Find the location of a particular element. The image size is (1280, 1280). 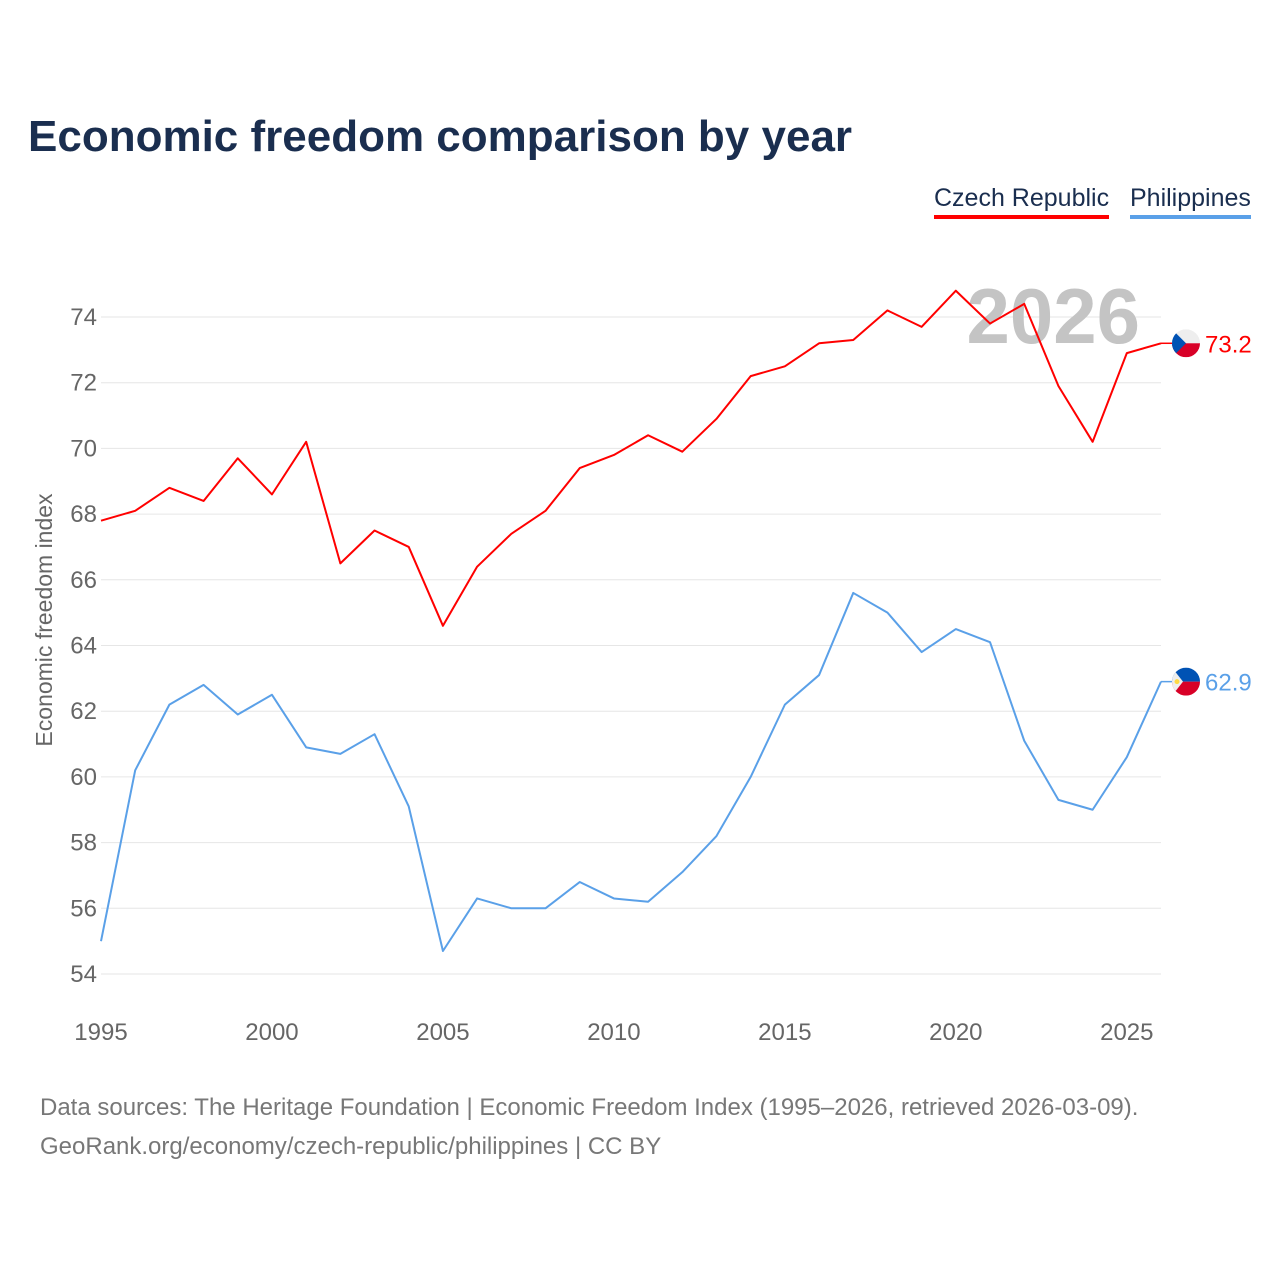

x-tick-label: 2000 is located at coordinates (271, 1032).